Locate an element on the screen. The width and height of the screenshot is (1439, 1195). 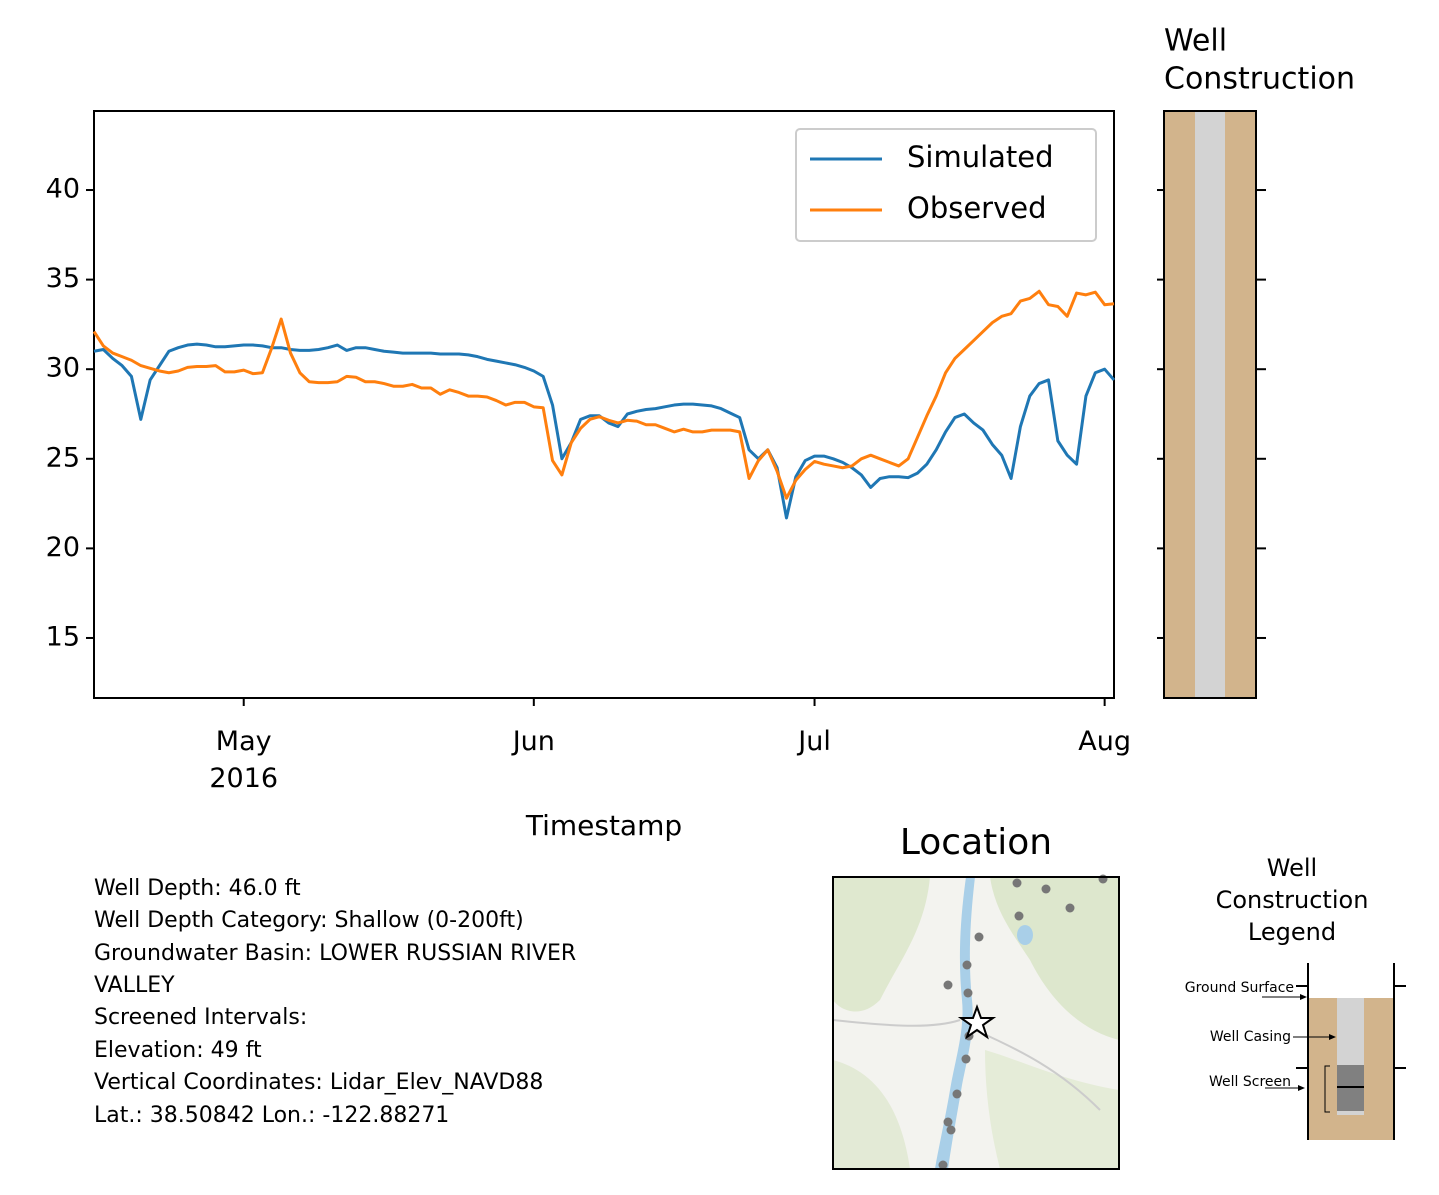
info-line: Lat.: 38.50842 Lon.: -122.88271 is located at coordinates (271, 1115).